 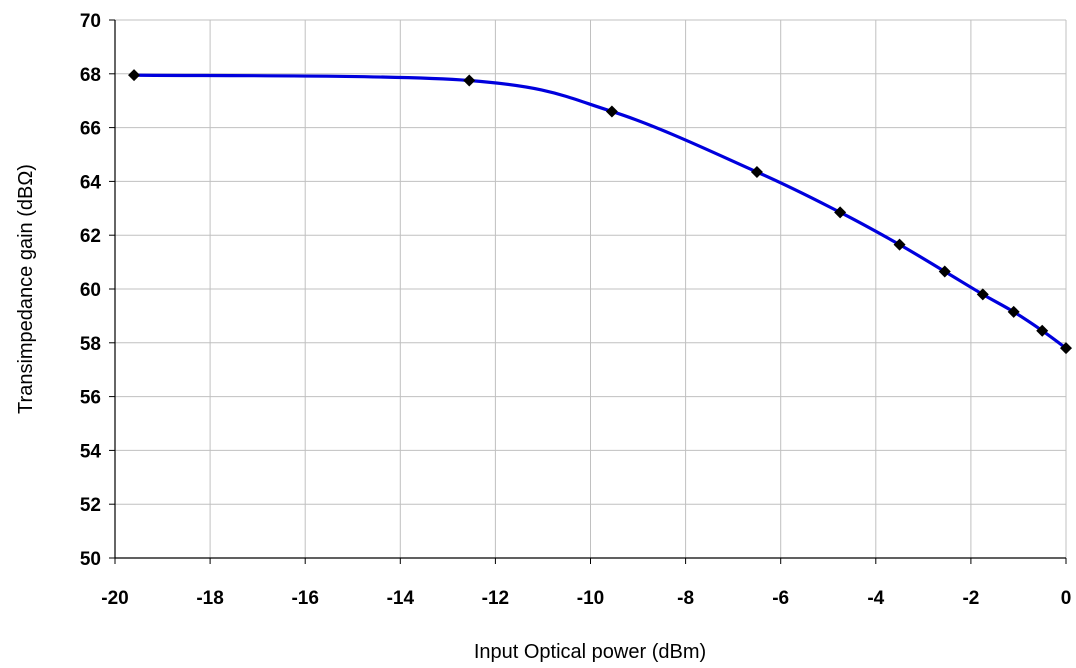 I want to click on y-tick-label: 60, so click(x=90, y=290).